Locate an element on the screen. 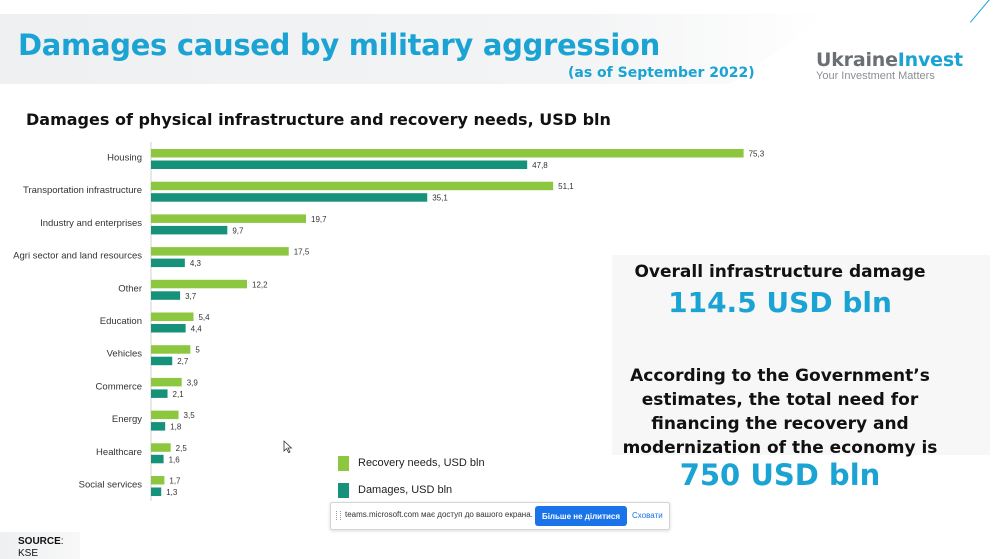 The image size is (996, 559). category-label: Agri sector and land resources is located at coordinates (77, 256).